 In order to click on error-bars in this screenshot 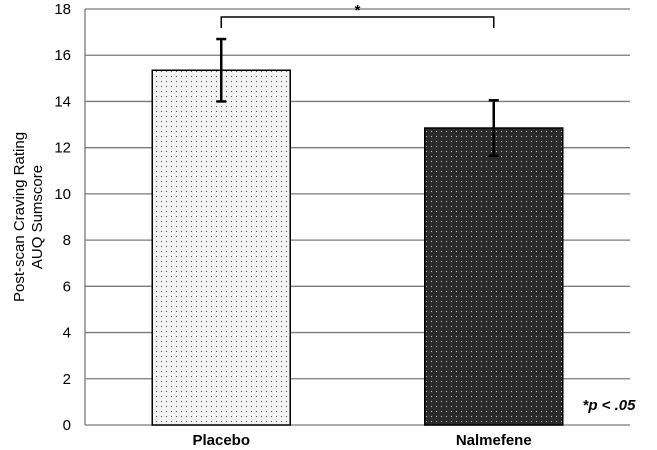, I will do `click(357, 97)`.